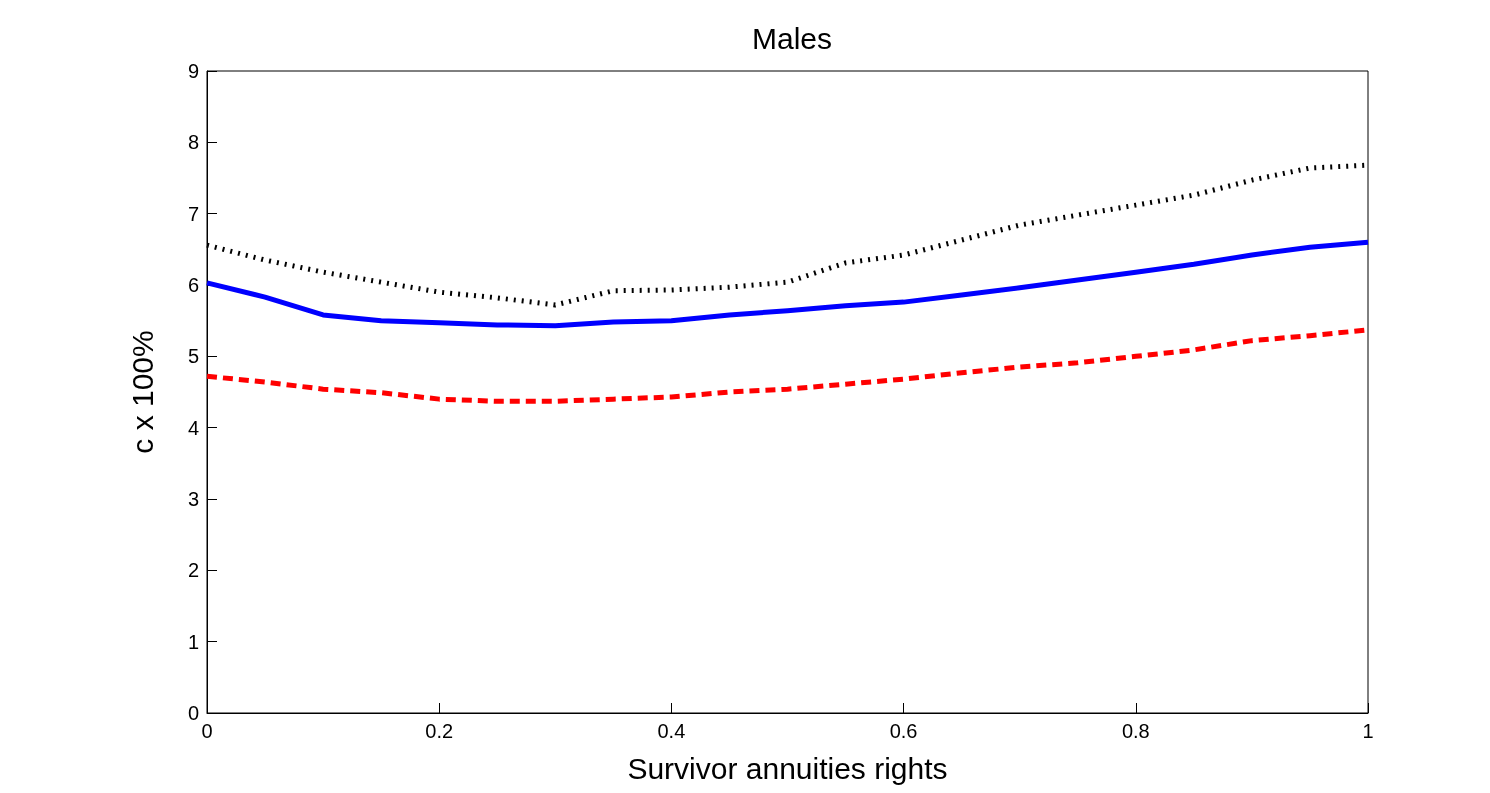 The height and width of the screenshot is (793, 1490). I want to click on chart-title: Males, so click(792, 38).